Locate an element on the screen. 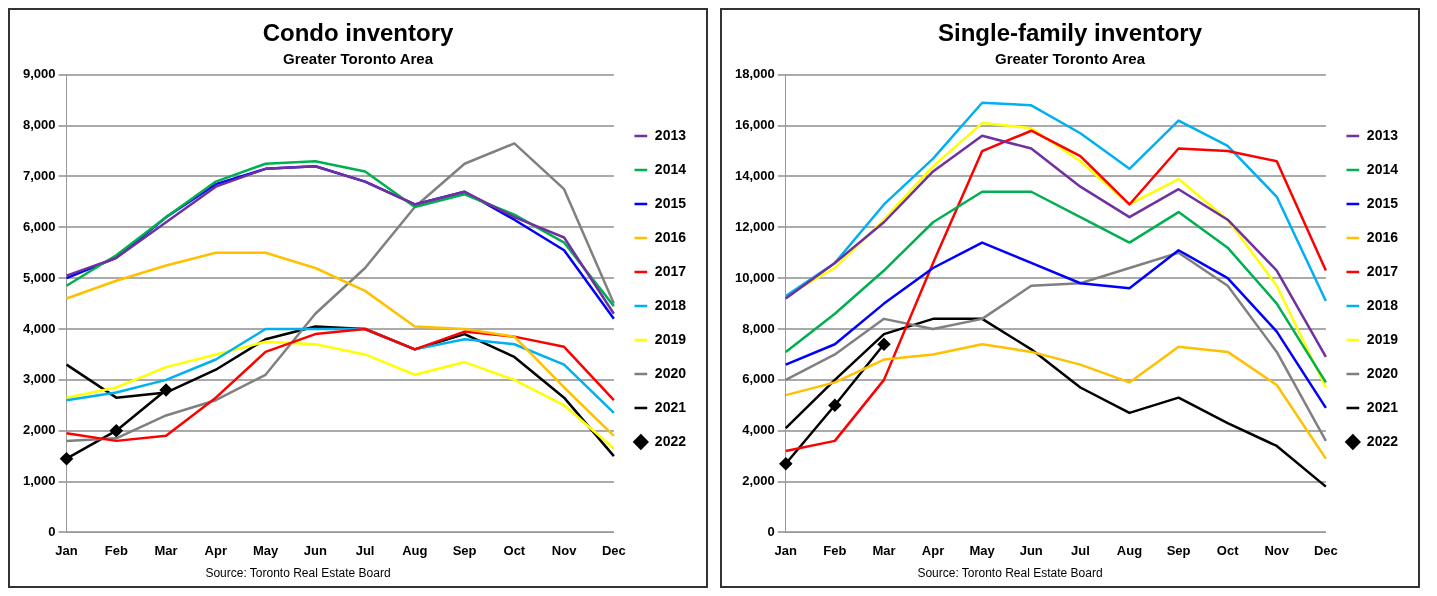 The width and height of the screenshot is (1437, 596). y-tick-label: 10,000 is located at coordinates (755, 277).